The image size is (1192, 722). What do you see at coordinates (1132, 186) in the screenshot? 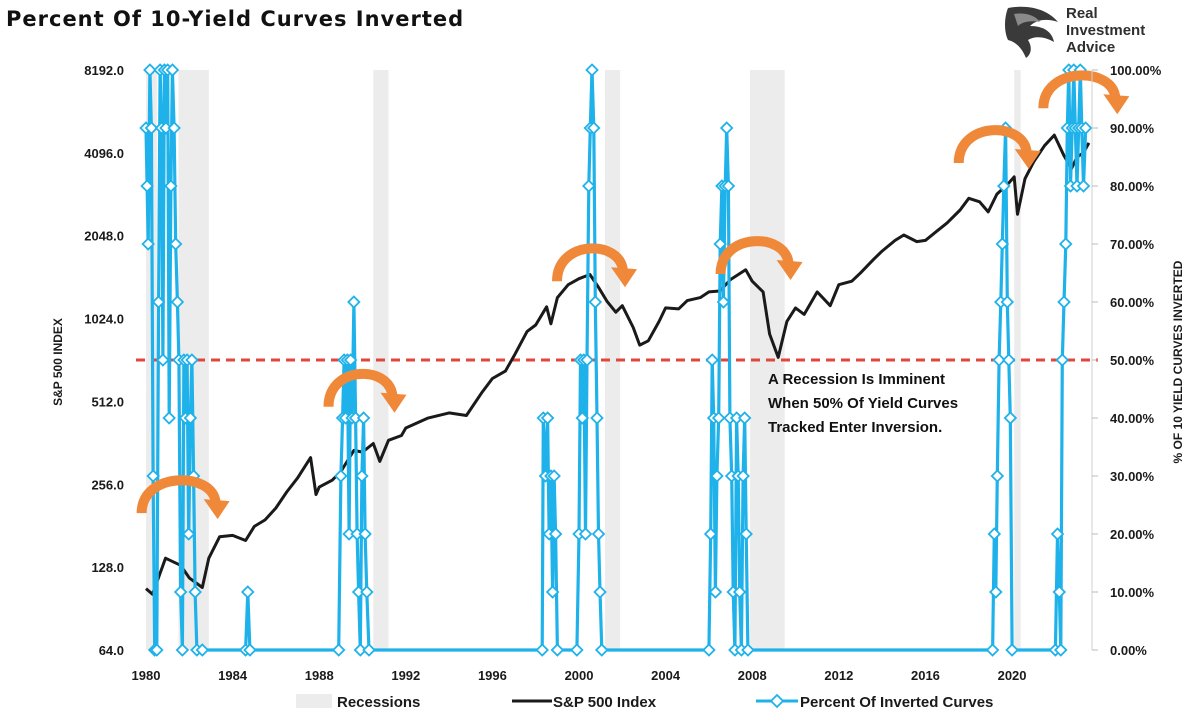
I see `right-tick-label: 80.00%` at bounding box center [1132, 186].